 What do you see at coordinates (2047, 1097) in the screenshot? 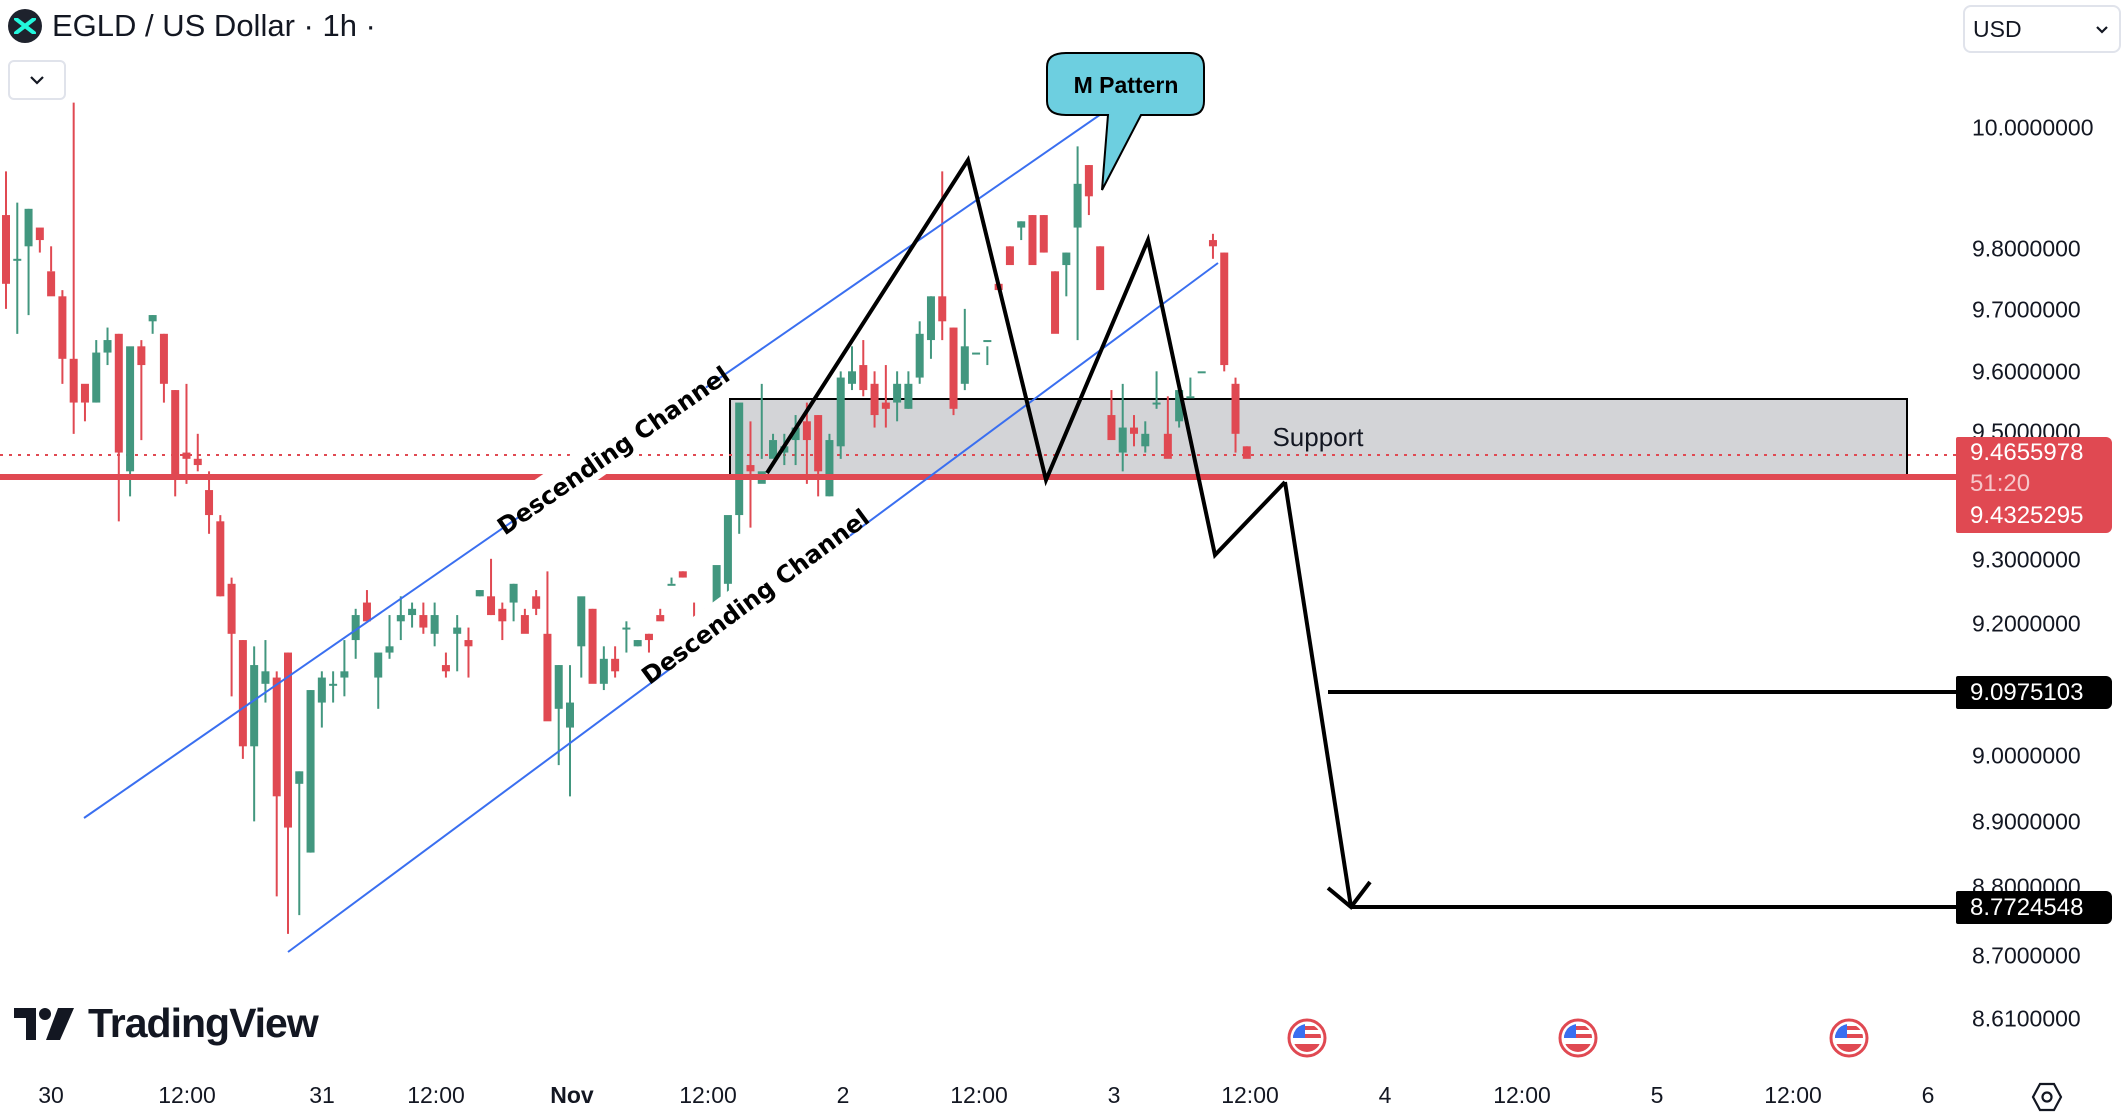
I see `settings-hexagon-icon` at bounding box center [2047, 1097].